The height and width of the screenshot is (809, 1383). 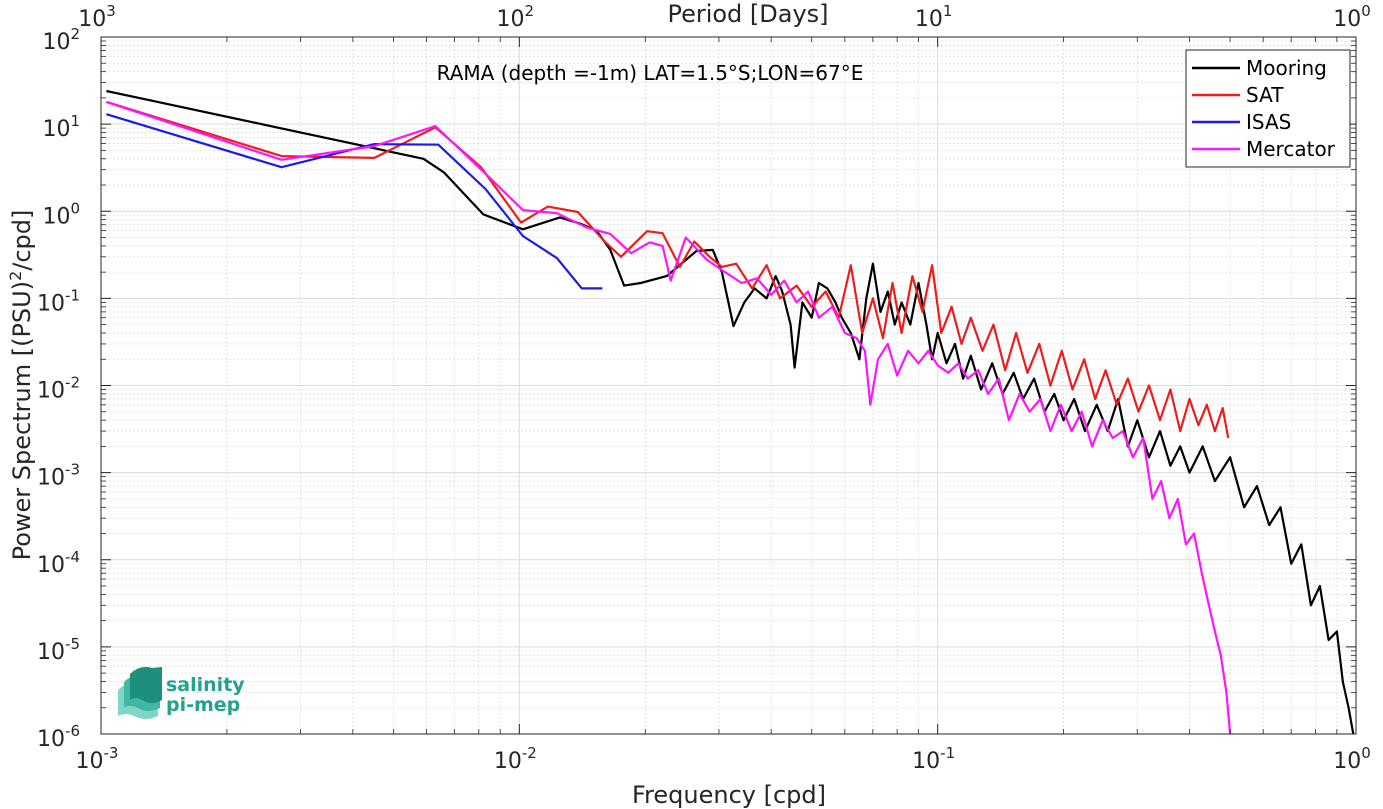 I want to click on logo-wave-icon, so click(x=140, y=692).